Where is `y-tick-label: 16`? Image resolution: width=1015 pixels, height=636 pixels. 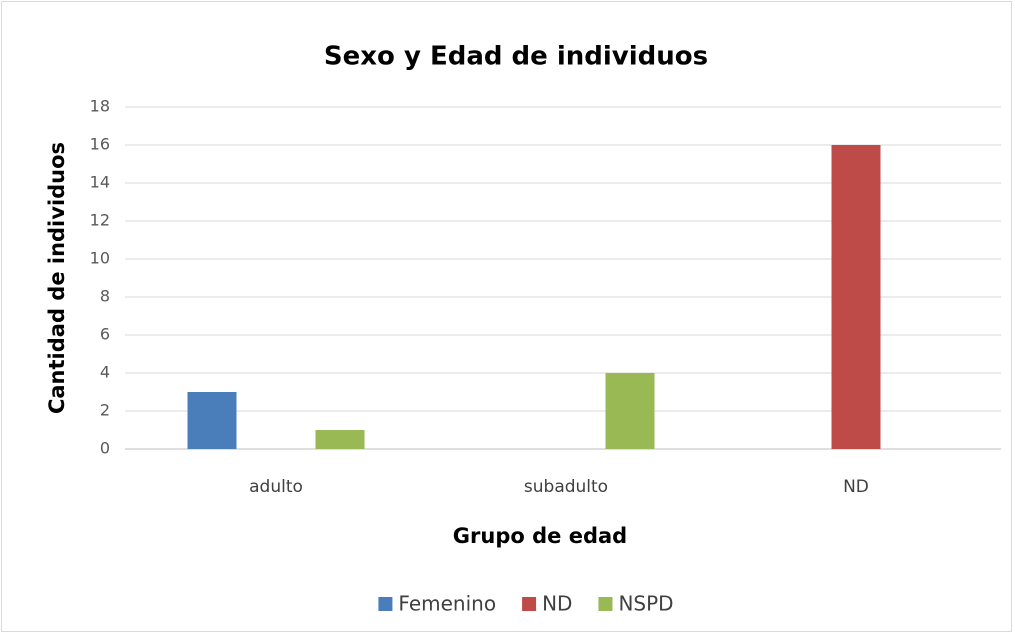
y-tick-label: 16 is located at coordinates (100, 144).